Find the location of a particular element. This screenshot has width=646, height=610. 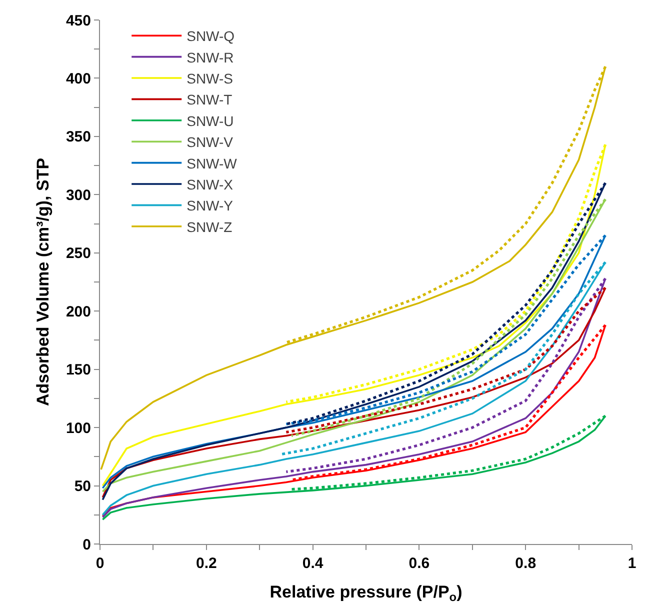

legend-label: SNW-U is located at coordinates (210, 120).